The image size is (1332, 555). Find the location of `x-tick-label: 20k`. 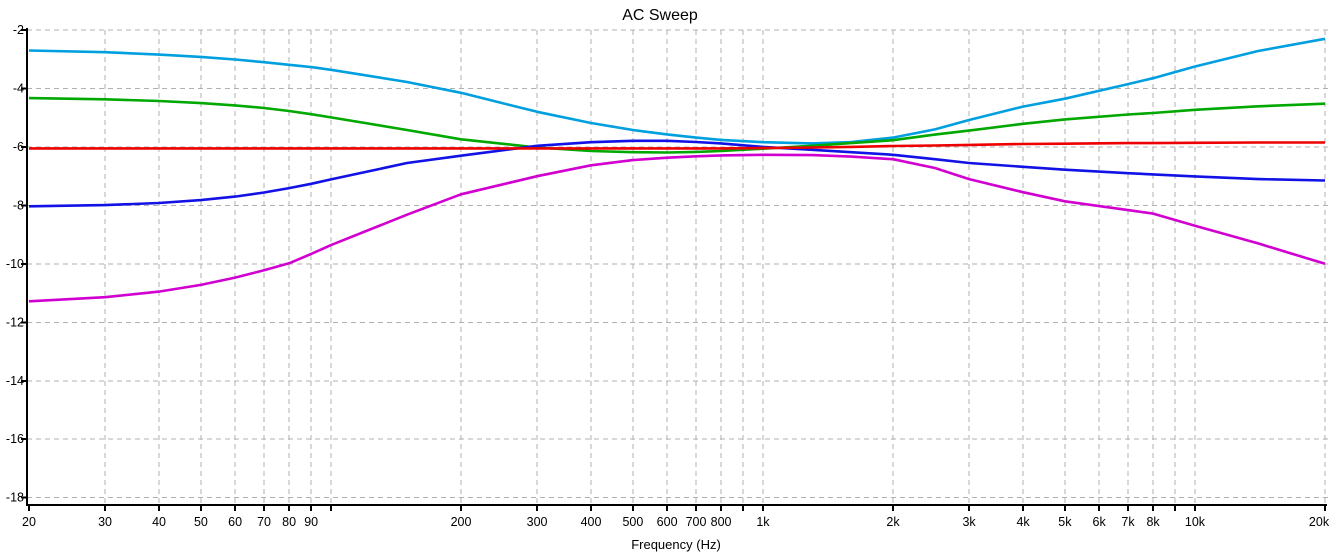

x-tick-label: 20k is located at coordinates (1319, 522).